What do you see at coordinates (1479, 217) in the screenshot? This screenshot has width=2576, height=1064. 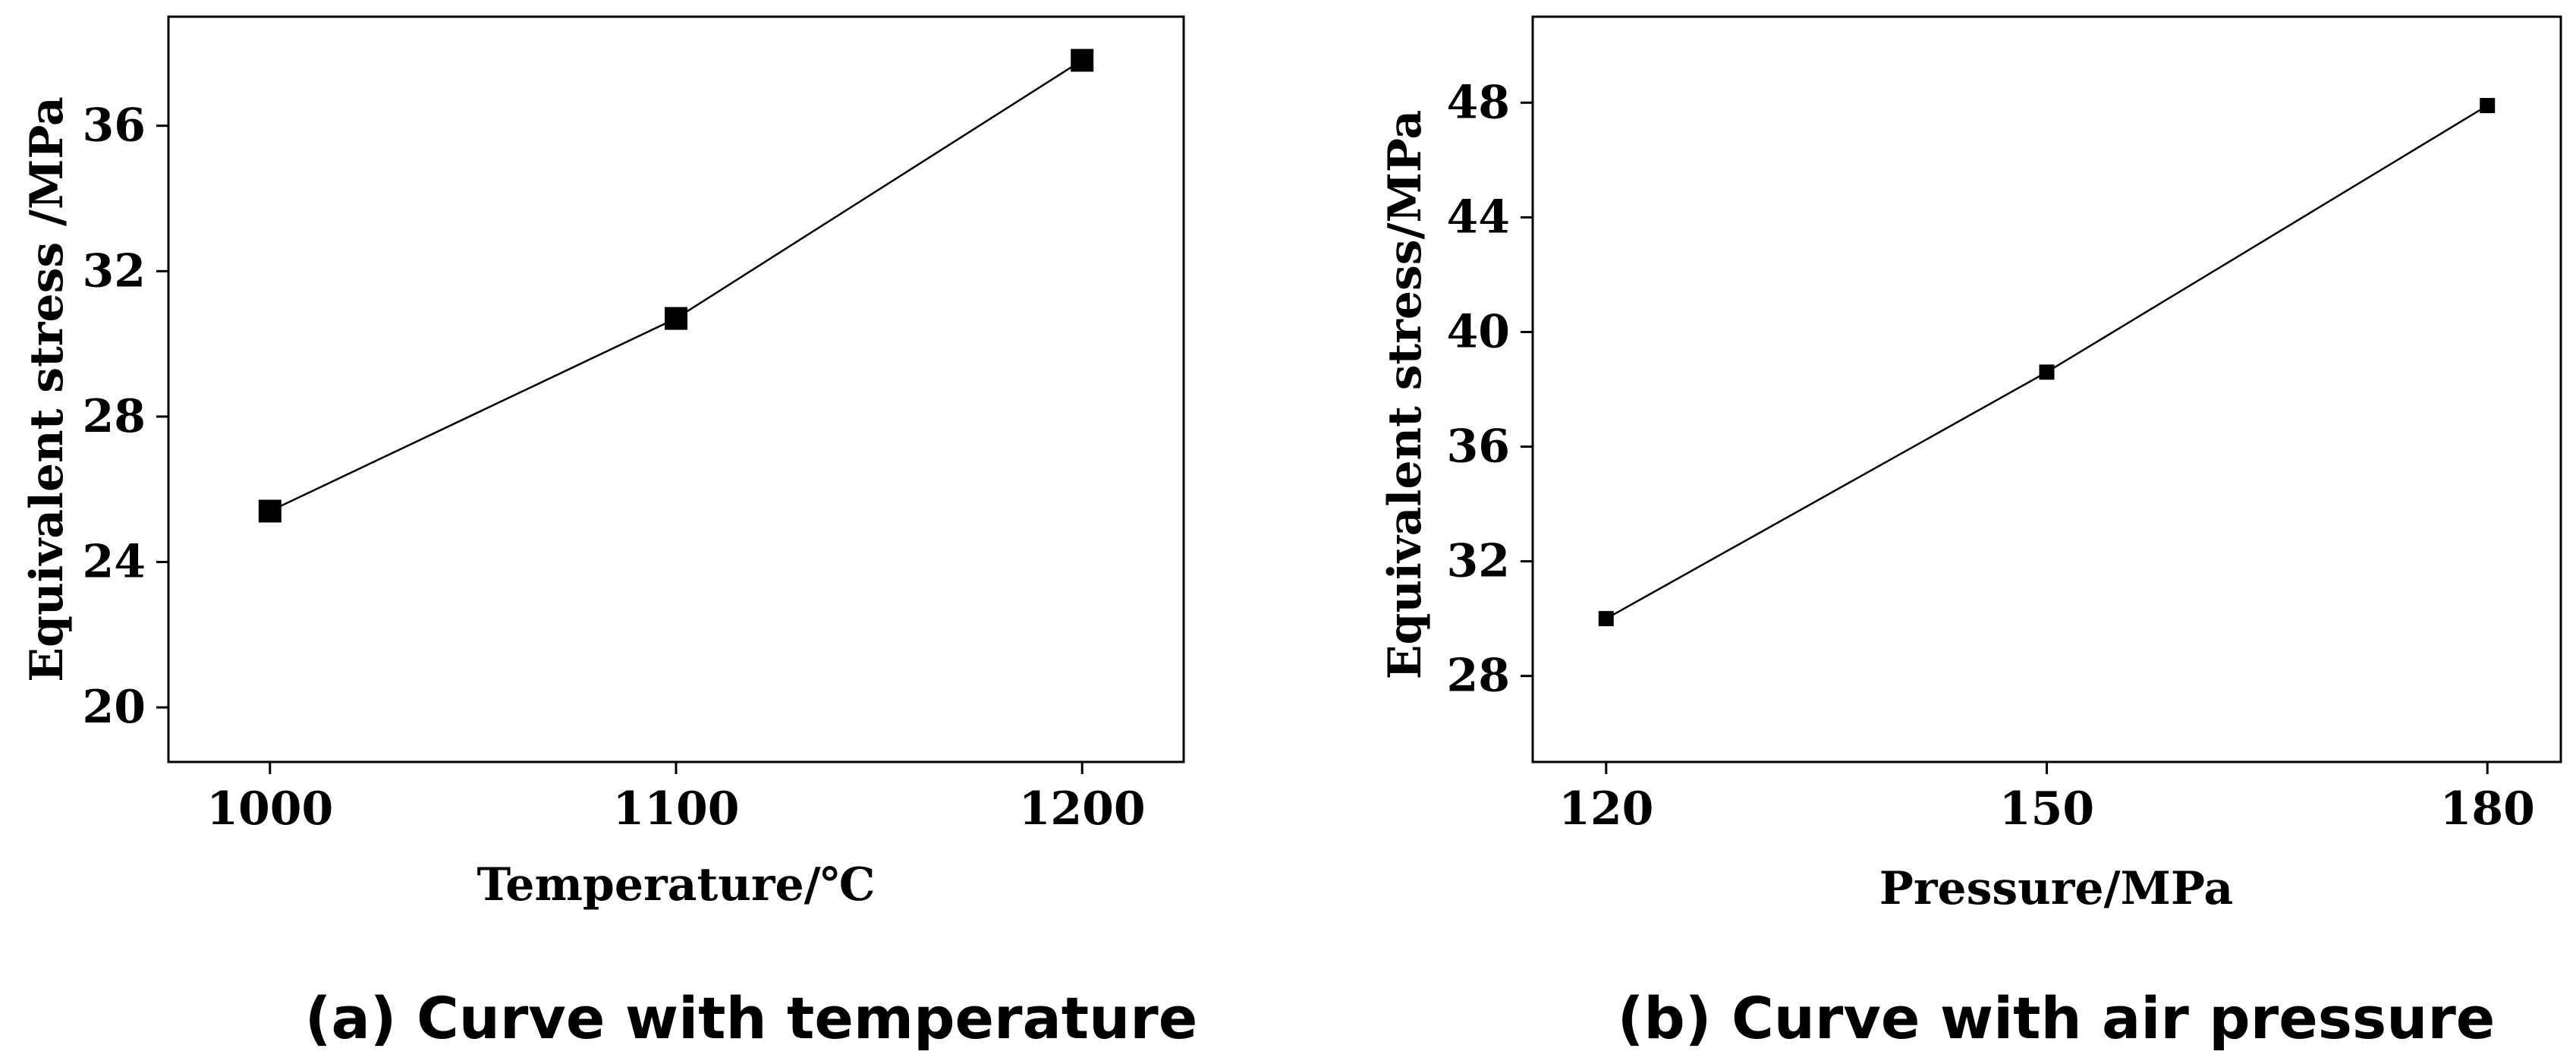 I see `y-tick-label: 44` at bounding box center [1479, 217].